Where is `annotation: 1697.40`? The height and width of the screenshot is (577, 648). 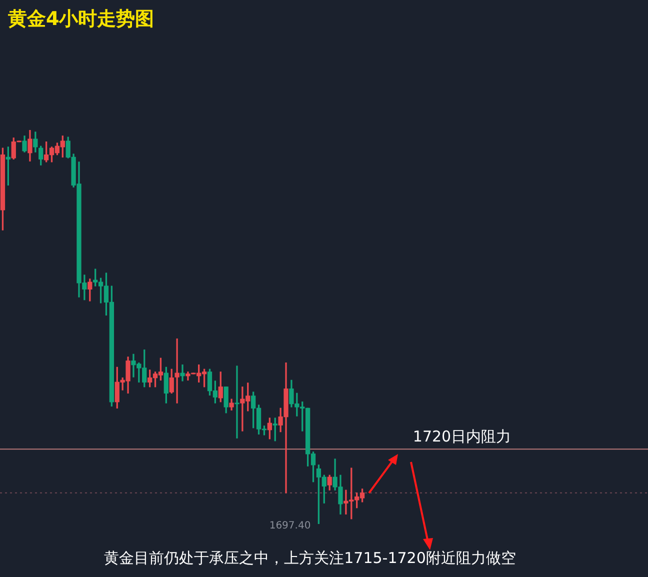 annotation: 1697.40 is located at coordinates (290, 526).